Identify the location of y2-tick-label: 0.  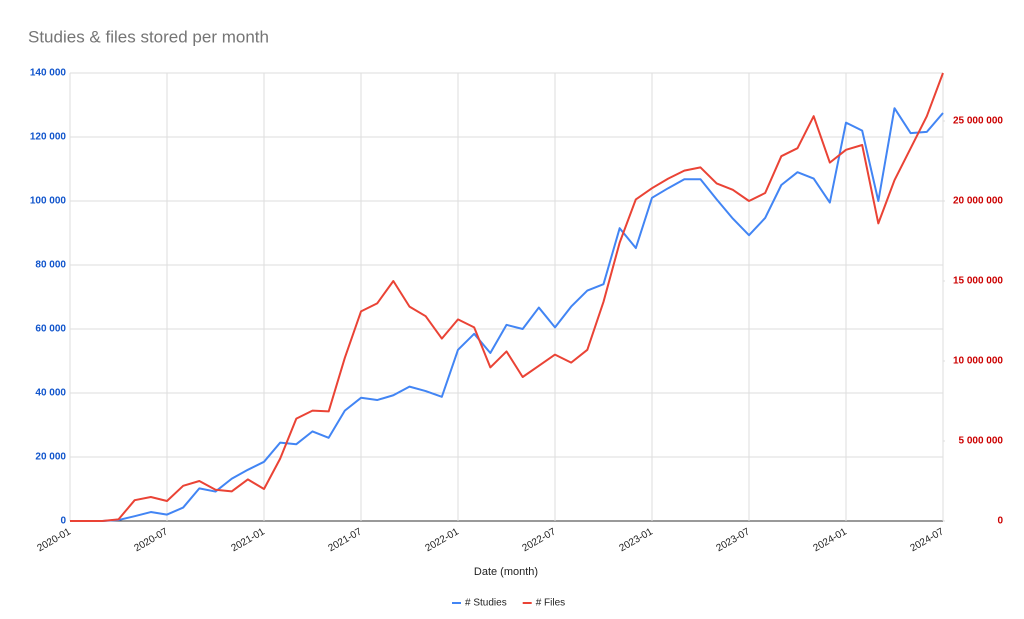
(1000, 521).